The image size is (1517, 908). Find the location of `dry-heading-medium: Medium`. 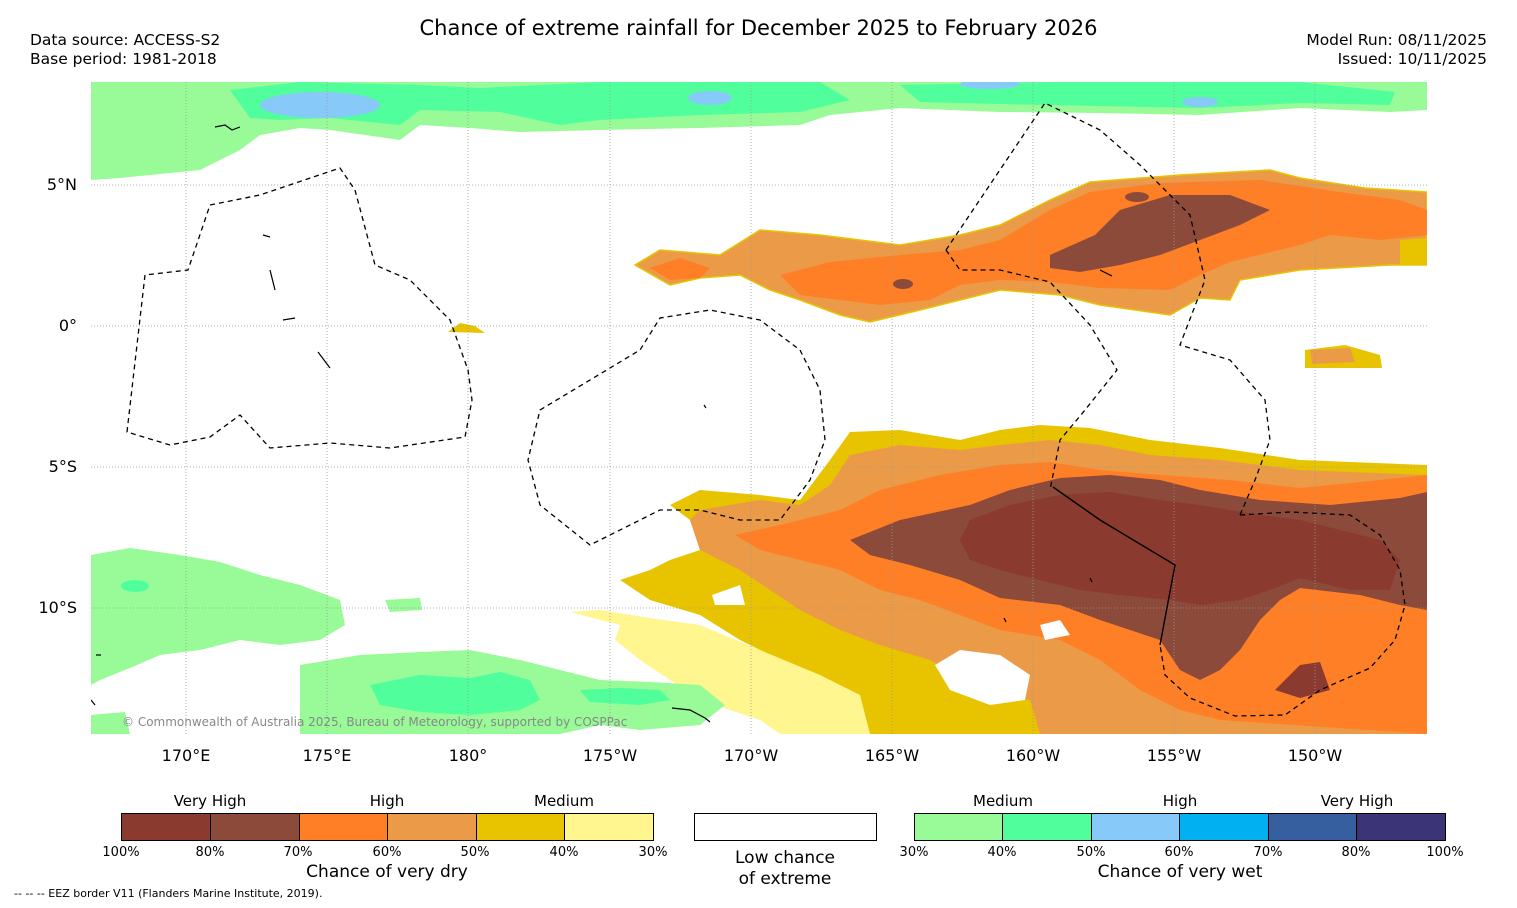

dry-heading-medium: Medium is located at coordinates (564, 801).